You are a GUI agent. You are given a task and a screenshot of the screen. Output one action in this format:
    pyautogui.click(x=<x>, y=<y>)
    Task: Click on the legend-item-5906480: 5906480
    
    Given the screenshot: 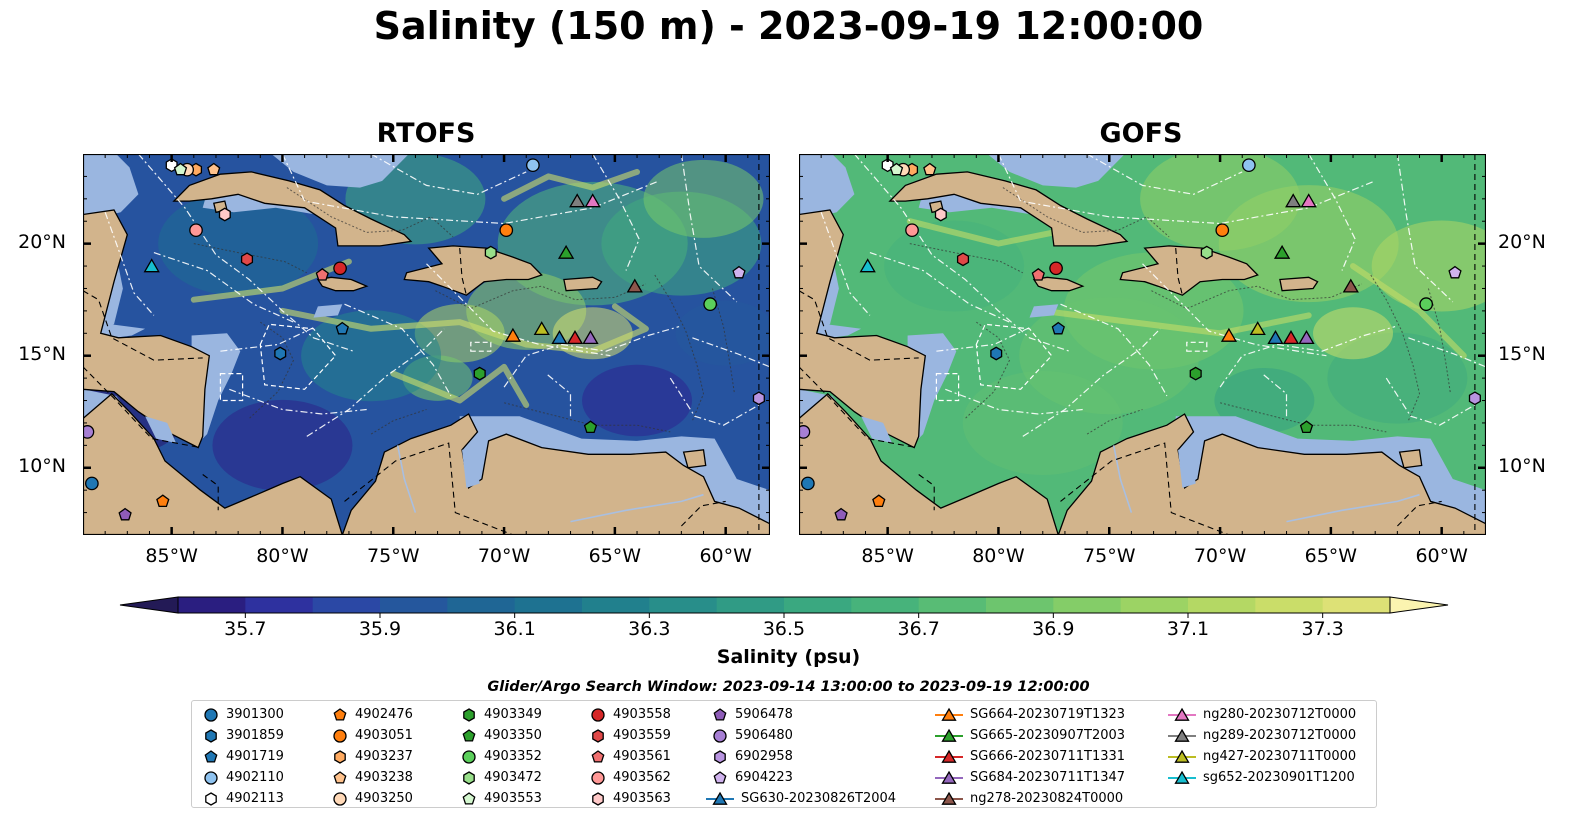 What is the action you would take?
    pyautogui.click(x=752, y=735)
    